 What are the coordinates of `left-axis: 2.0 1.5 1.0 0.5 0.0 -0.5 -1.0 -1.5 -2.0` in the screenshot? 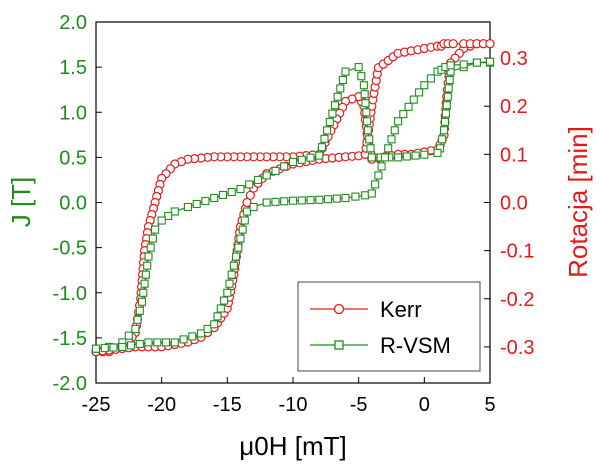 It's located at (77, 203).